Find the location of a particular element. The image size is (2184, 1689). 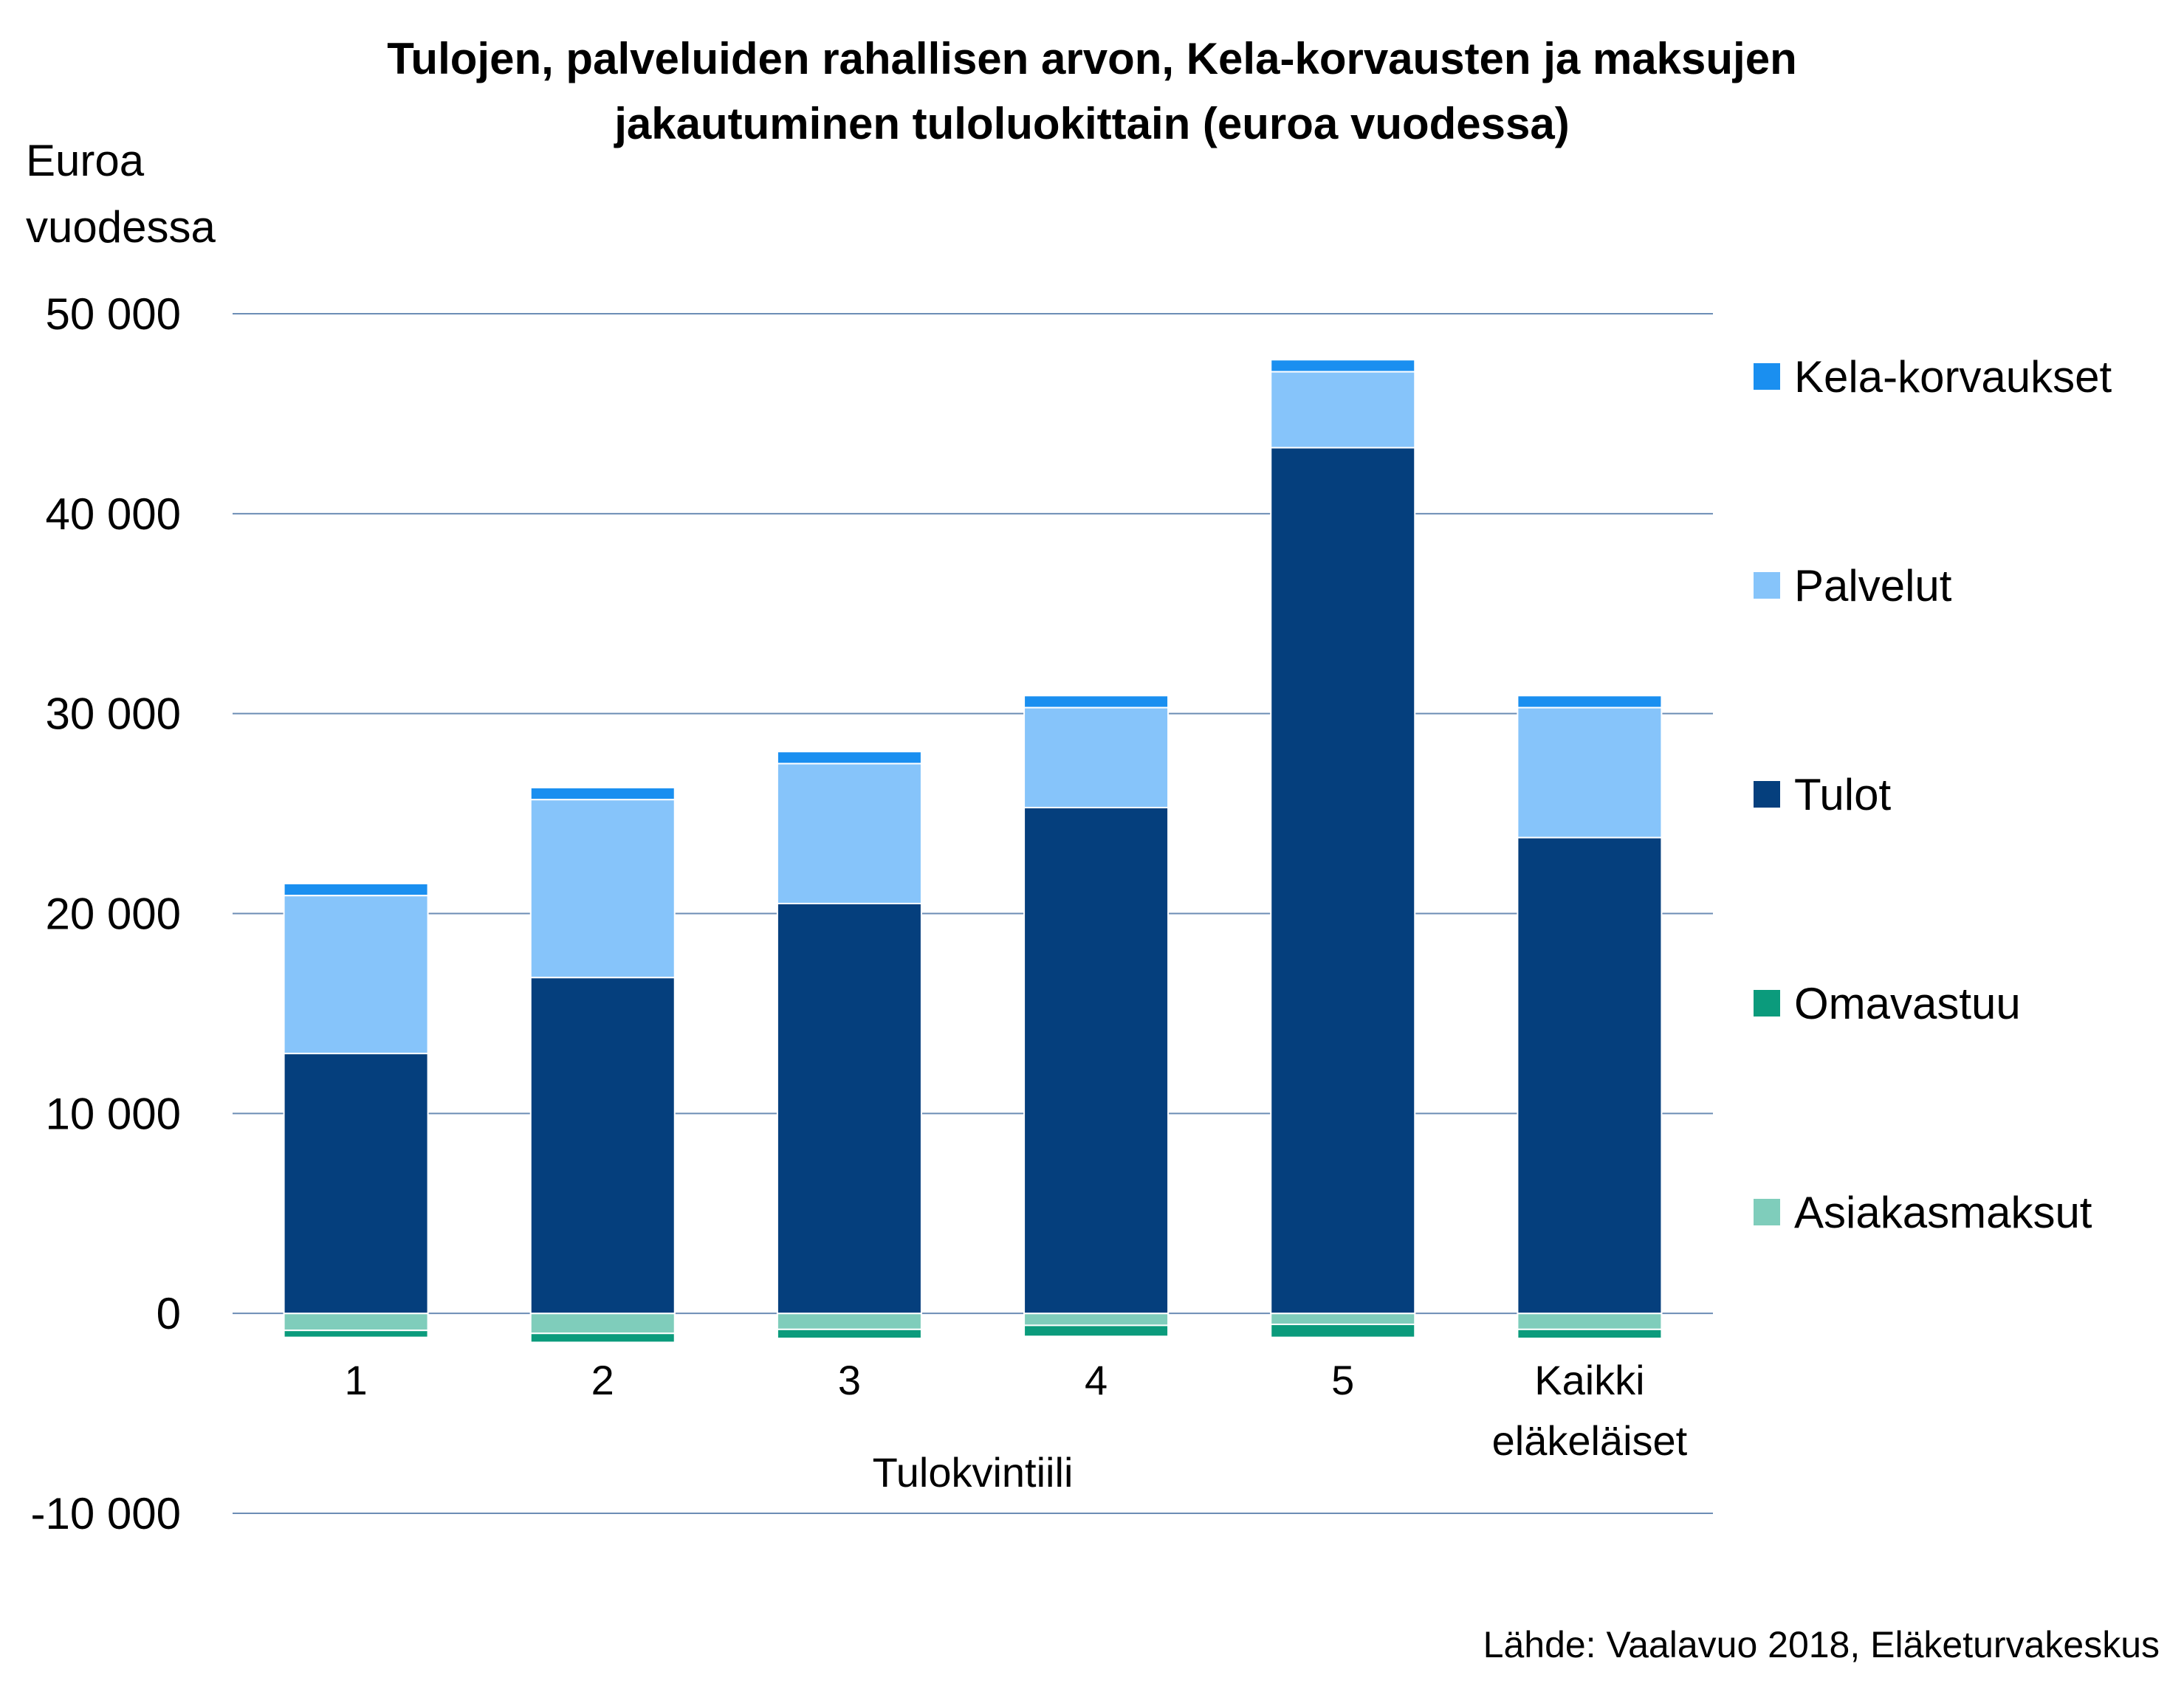

y-axis-title: Euroa vuodessa is located at coordinates (121, 194).